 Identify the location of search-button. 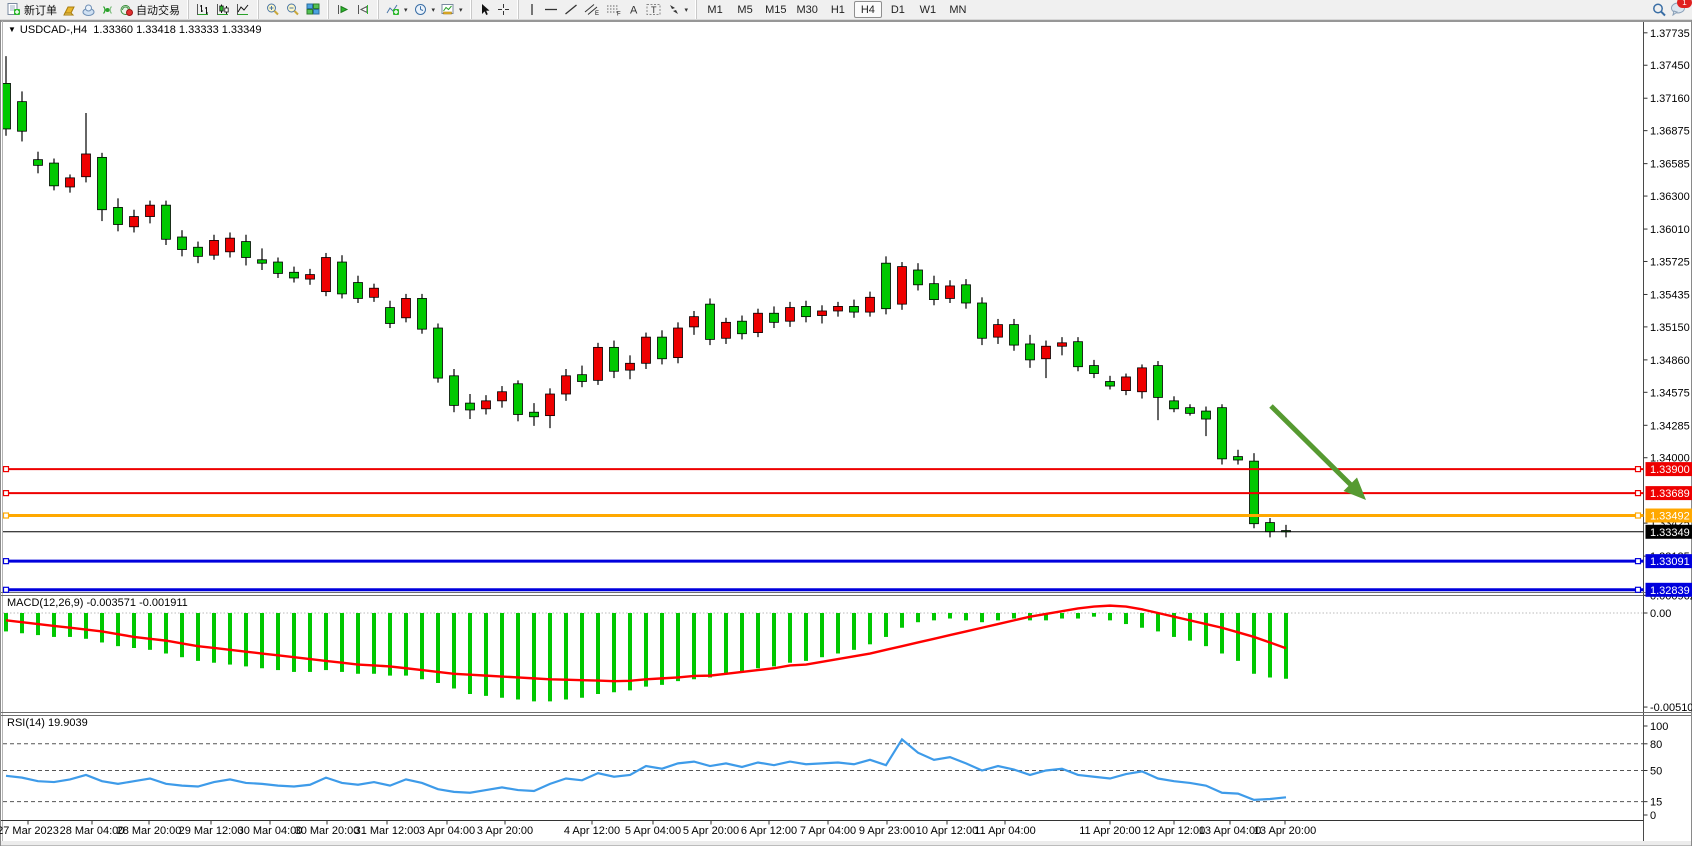
(1659, 9).